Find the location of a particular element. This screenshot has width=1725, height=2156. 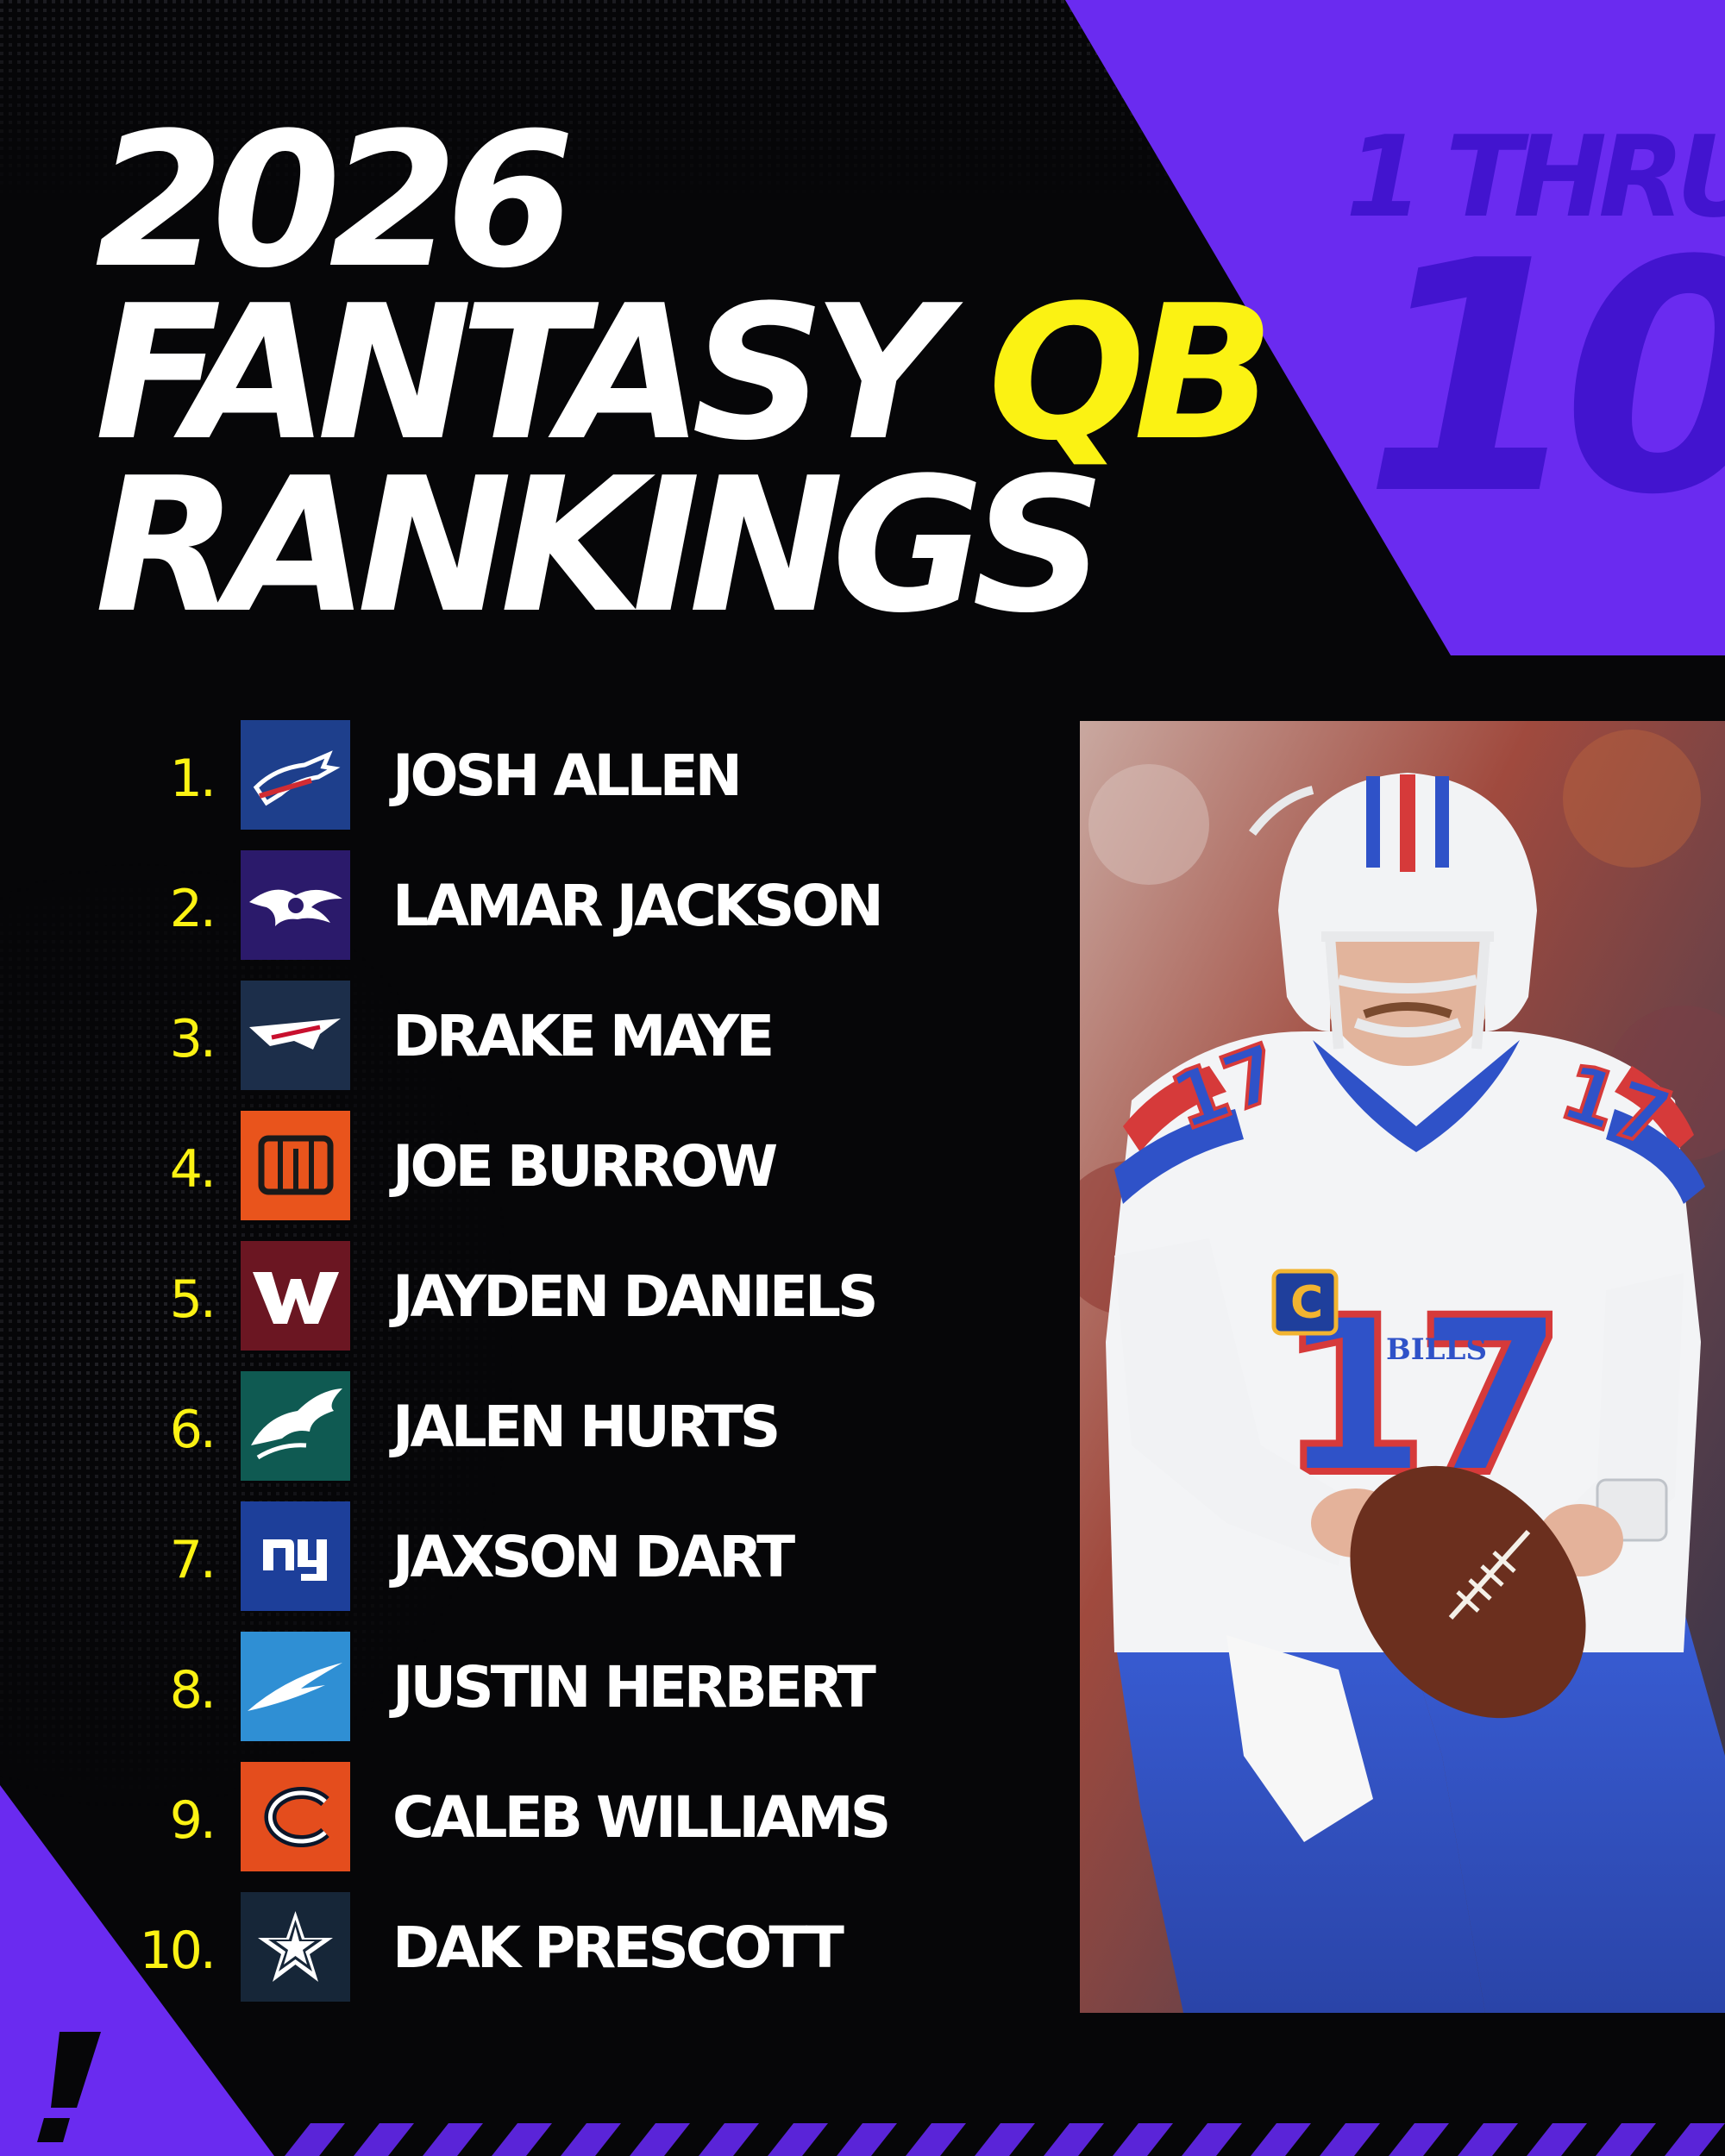

title-qb-accent: QB is located at coordinates (1131, 373).